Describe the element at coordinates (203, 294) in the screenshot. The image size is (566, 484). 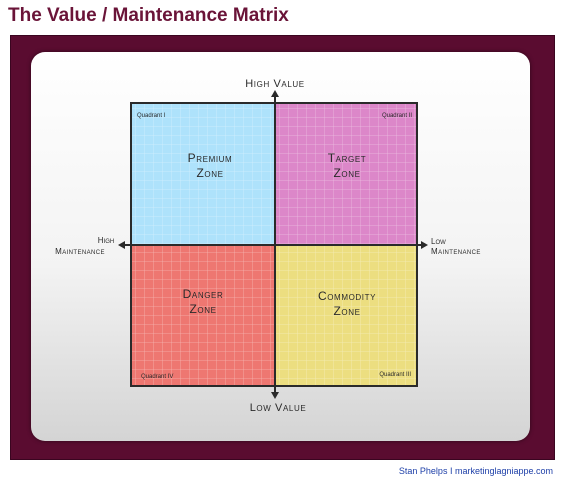
I see `quadrant-4-zone-line1: Danger` at that location.